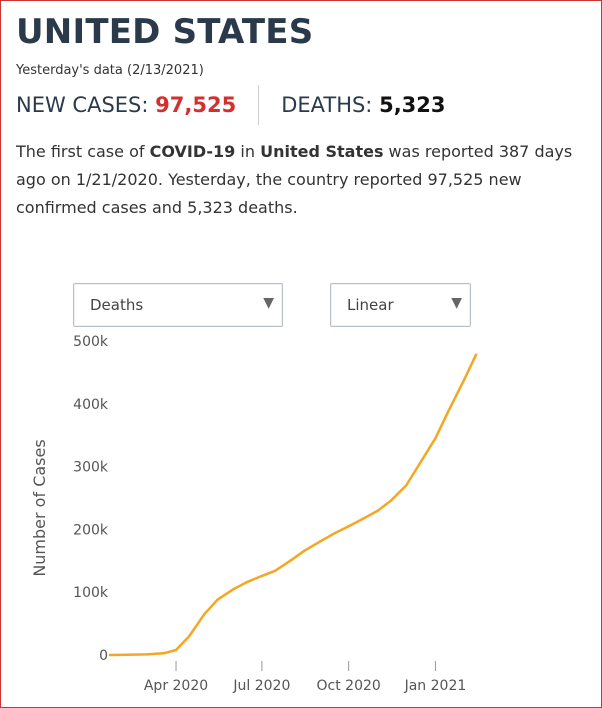 The height and width of the screenshot is (708, 602). Describe the element at coordinates (110, 70) in the screenshot. I see `data-date-subtitle: Yesterday's data (2/13/2021)` at that location.